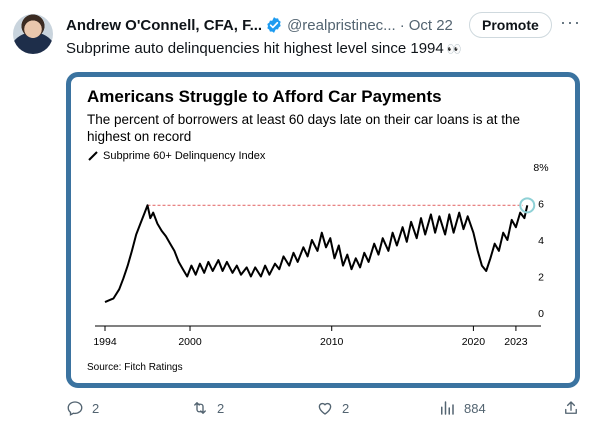  I want to click on verified-badge-icon, so click(274, 25).